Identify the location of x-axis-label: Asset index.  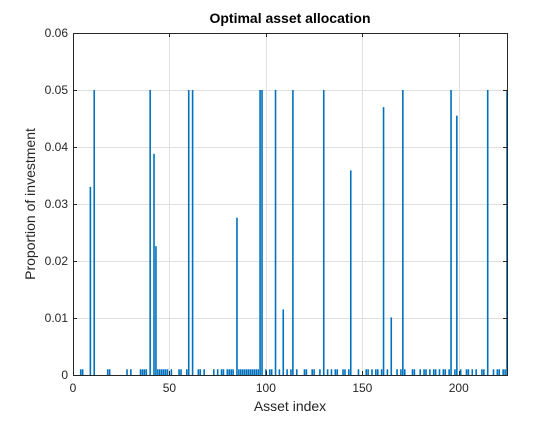
(290, 406).